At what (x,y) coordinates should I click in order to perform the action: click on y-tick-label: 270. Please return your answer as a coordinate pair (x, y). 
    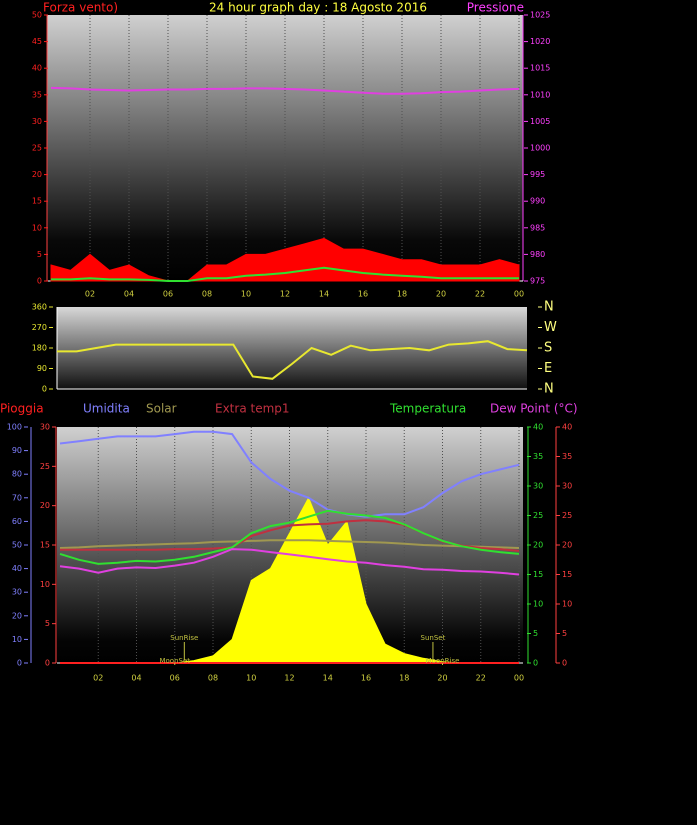
    Looking at the image, I should click on (39, 327).